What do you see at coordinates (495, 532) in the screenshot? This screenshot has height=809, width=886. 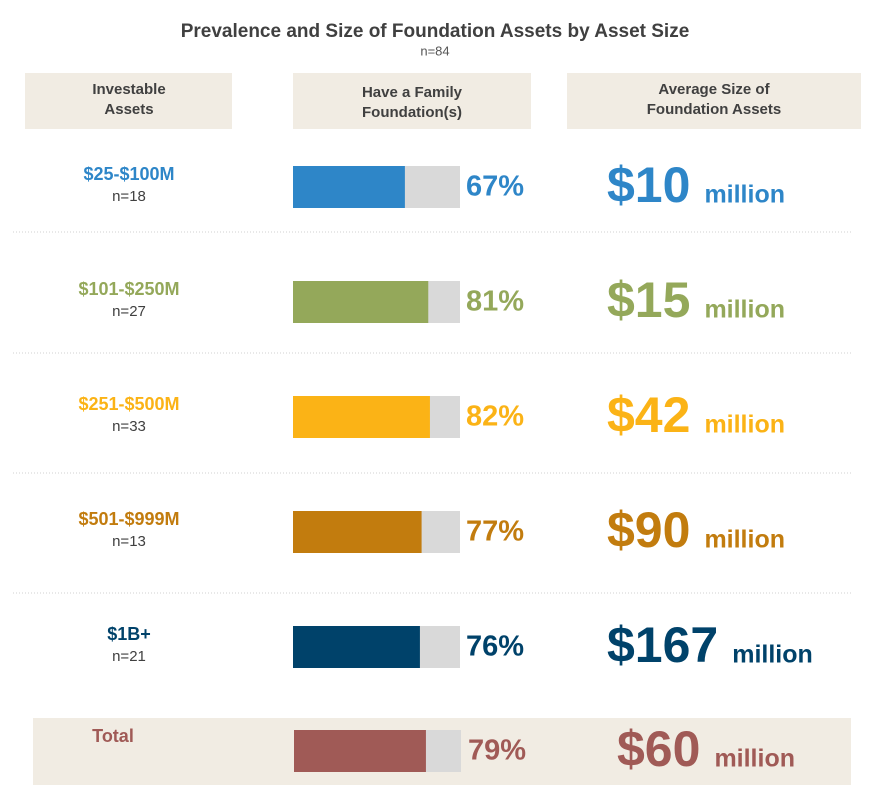 I see `value-label: 77%` at bounding box center [495, 532].